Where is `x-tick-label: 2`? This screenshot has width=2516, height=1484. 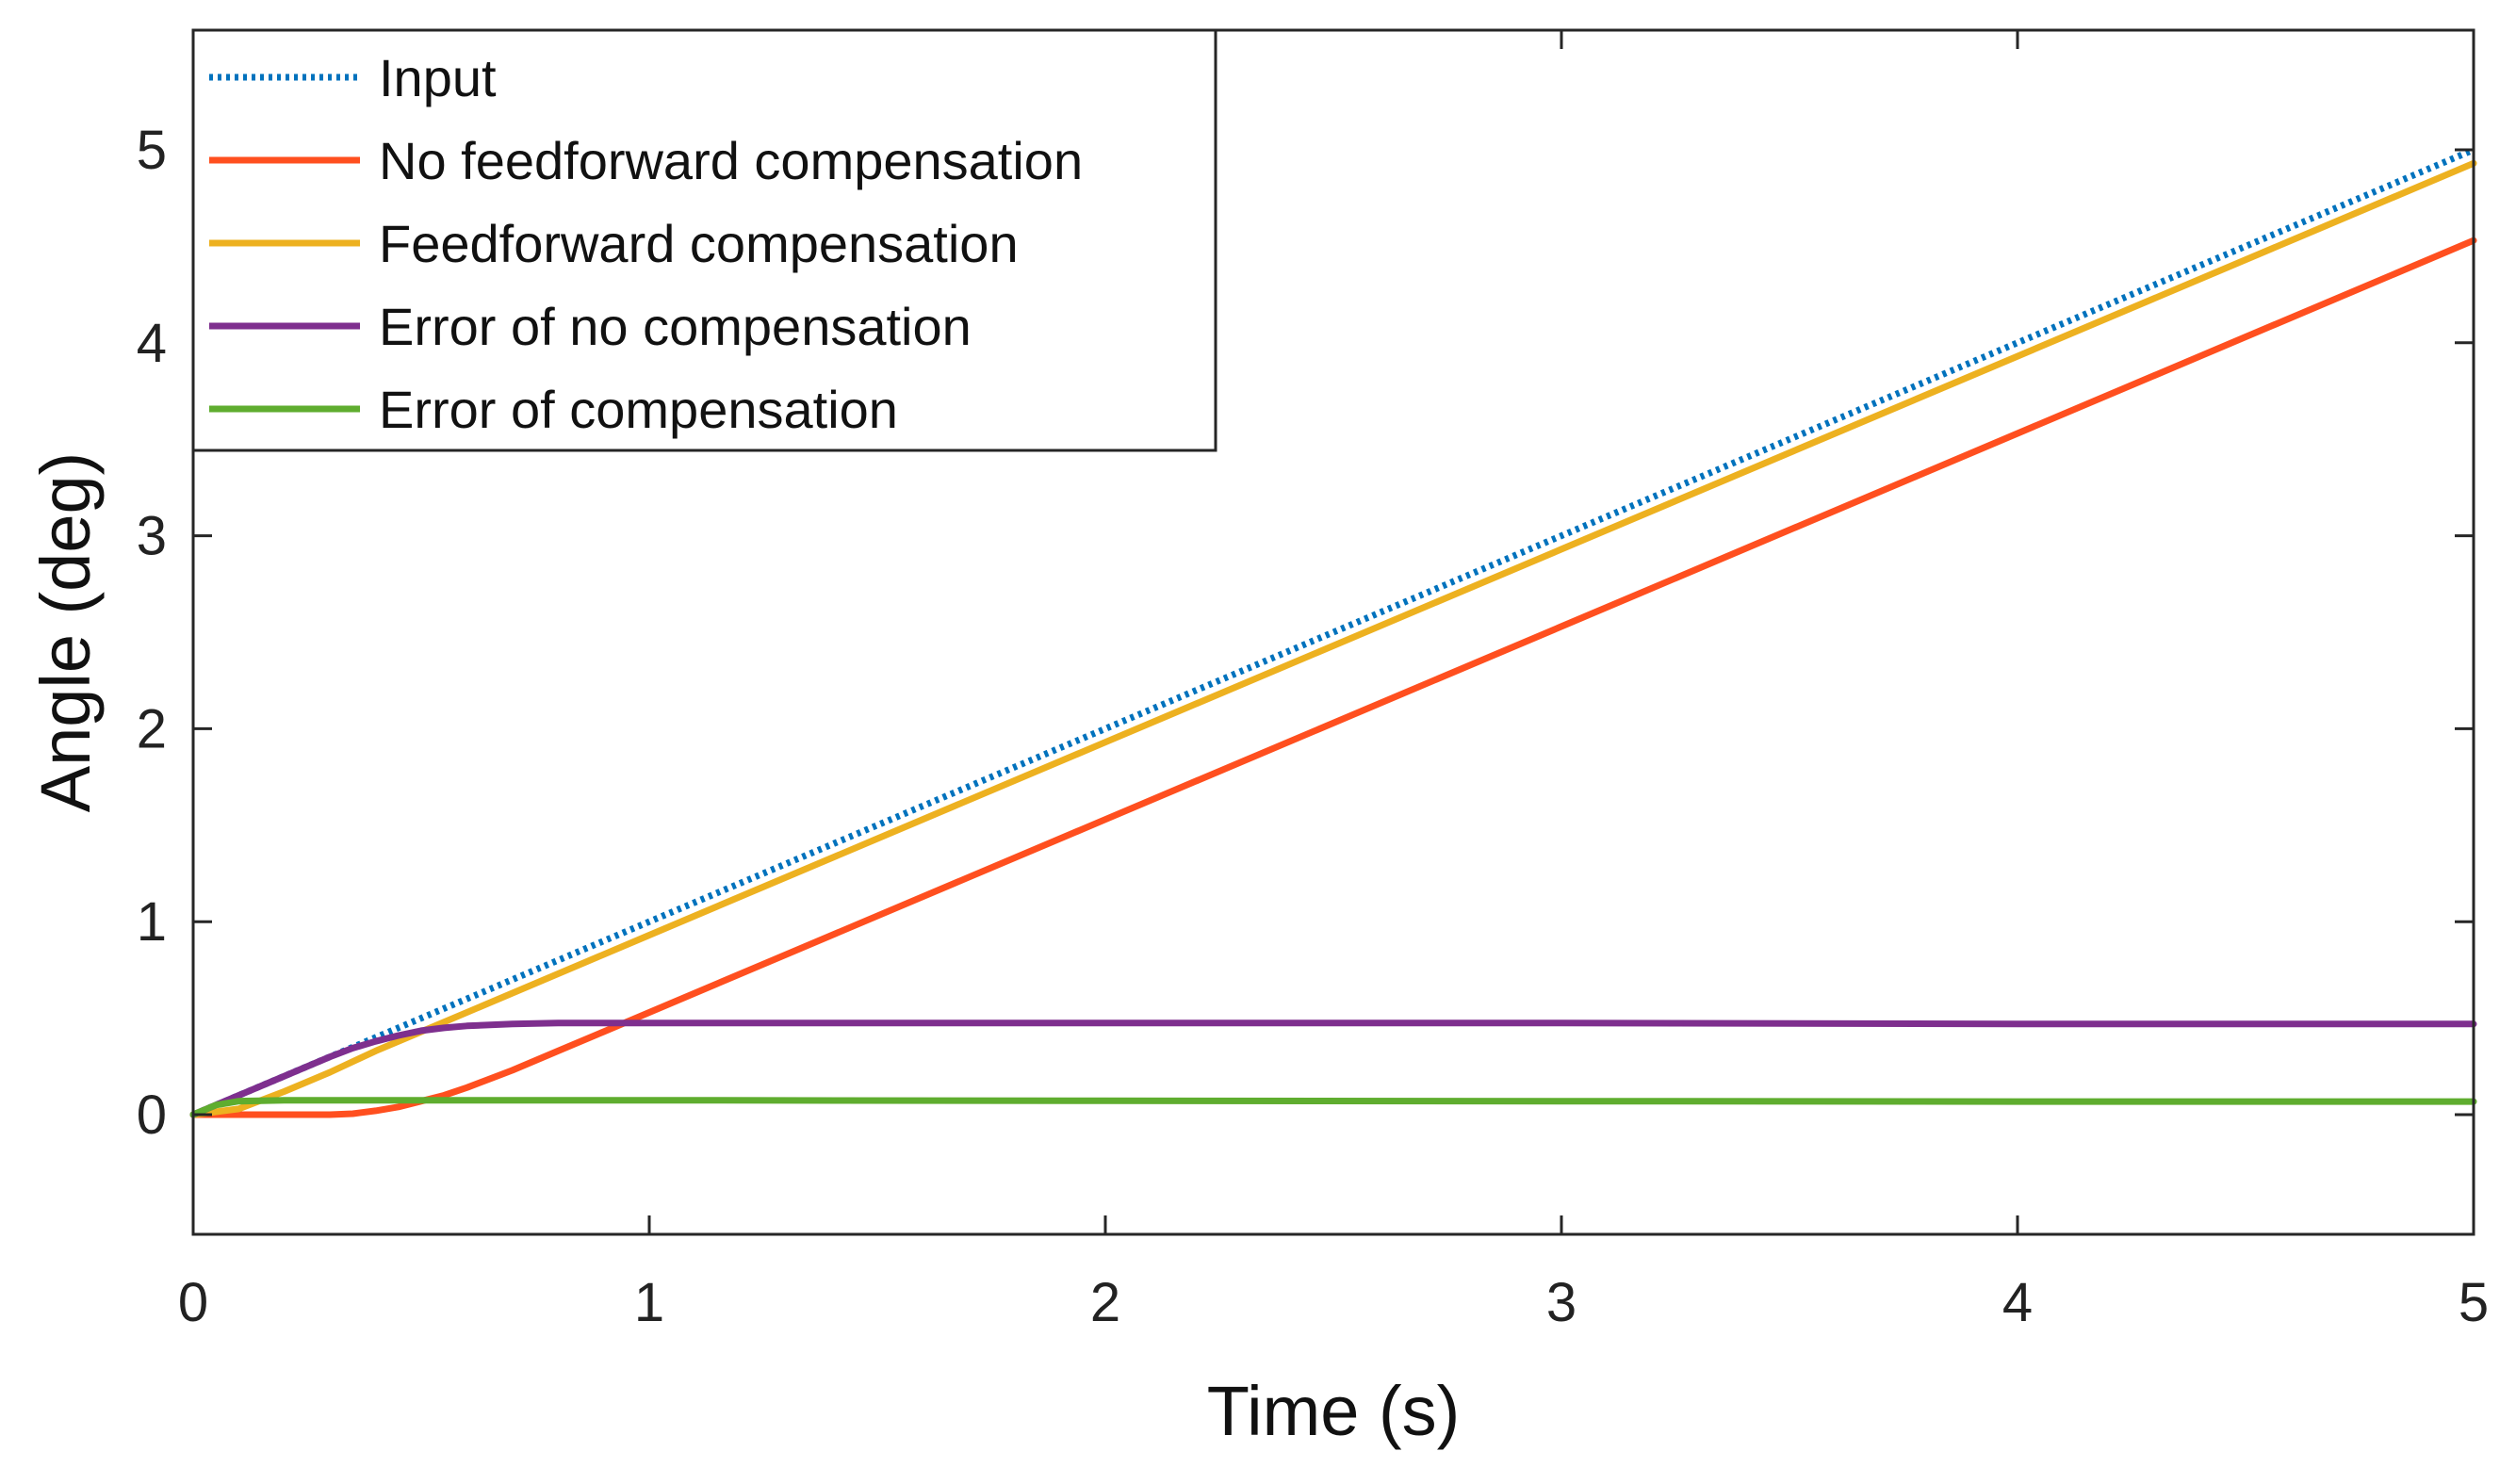
x-tick-label: 2 is located at coordinates (1105, 1302).